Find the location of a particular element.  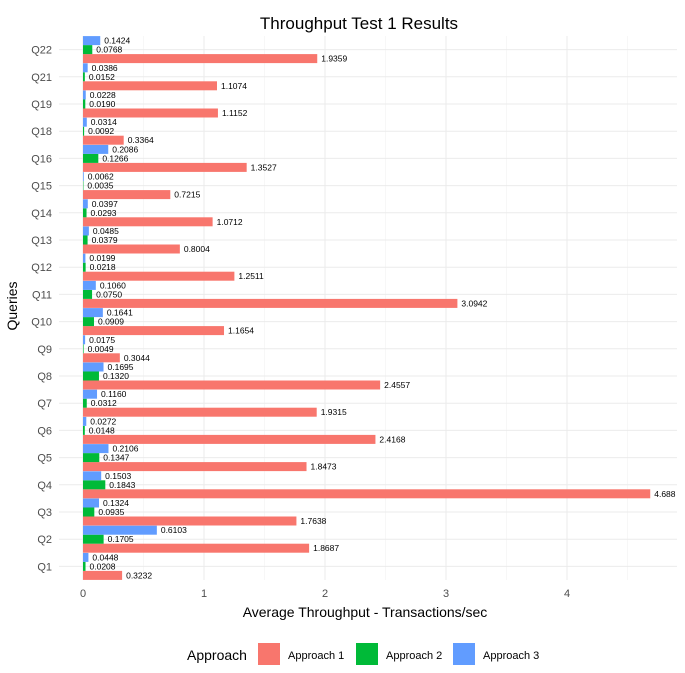

data-label: 0.1843 is located at coordinates (122, 485).